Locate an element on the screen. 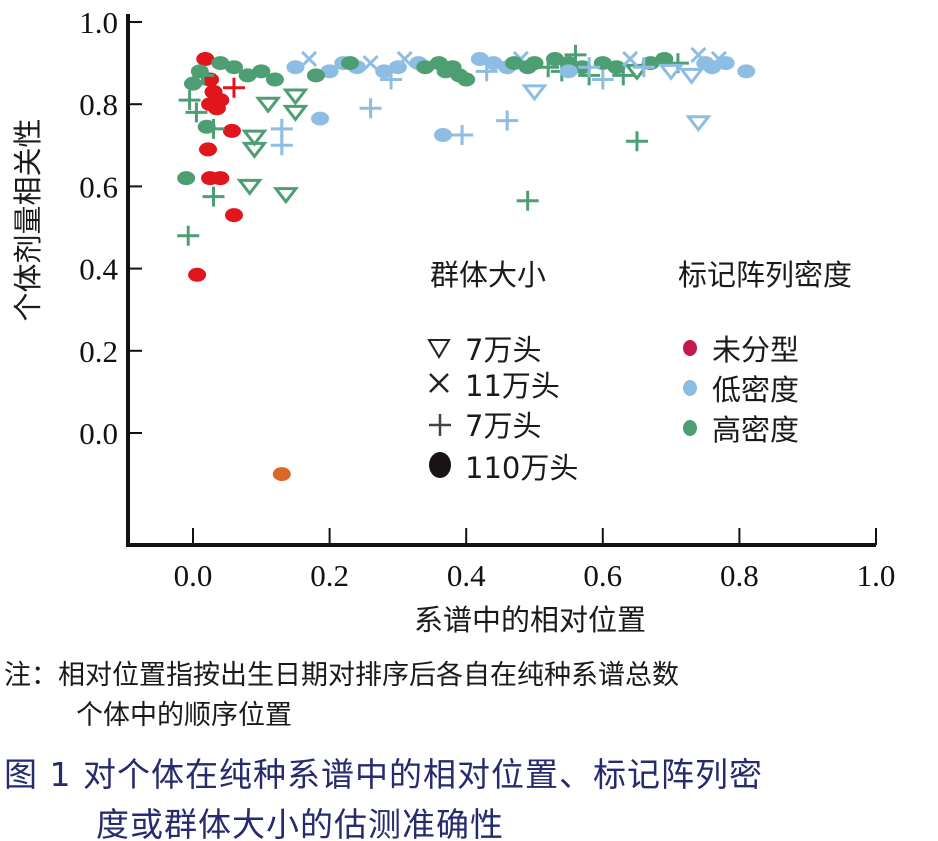 Image resolution: width=938 pixels, height=841 pixels. y-axis-label: 个体剂量相关性 is located at coordinates (28, 219).